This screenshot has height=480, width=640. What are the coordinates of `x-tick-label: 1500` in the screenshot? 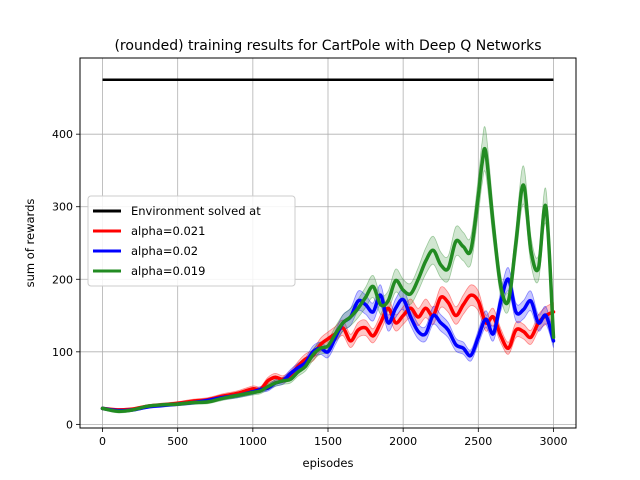 It's located at (328, 441).